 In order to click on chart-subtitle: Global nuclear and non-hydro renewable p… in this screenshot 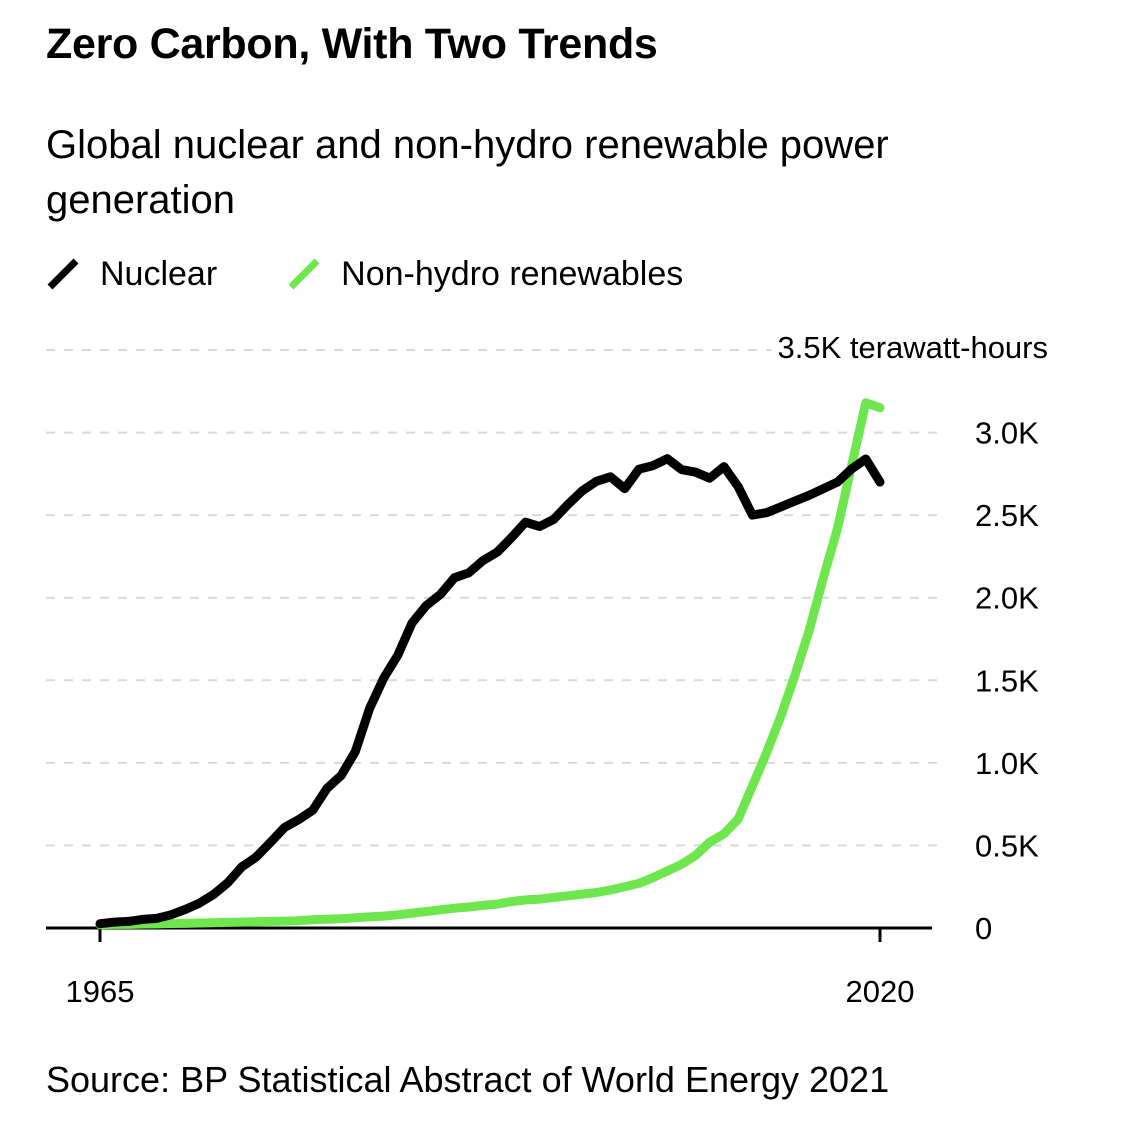, I will do `click(467, 172)`.